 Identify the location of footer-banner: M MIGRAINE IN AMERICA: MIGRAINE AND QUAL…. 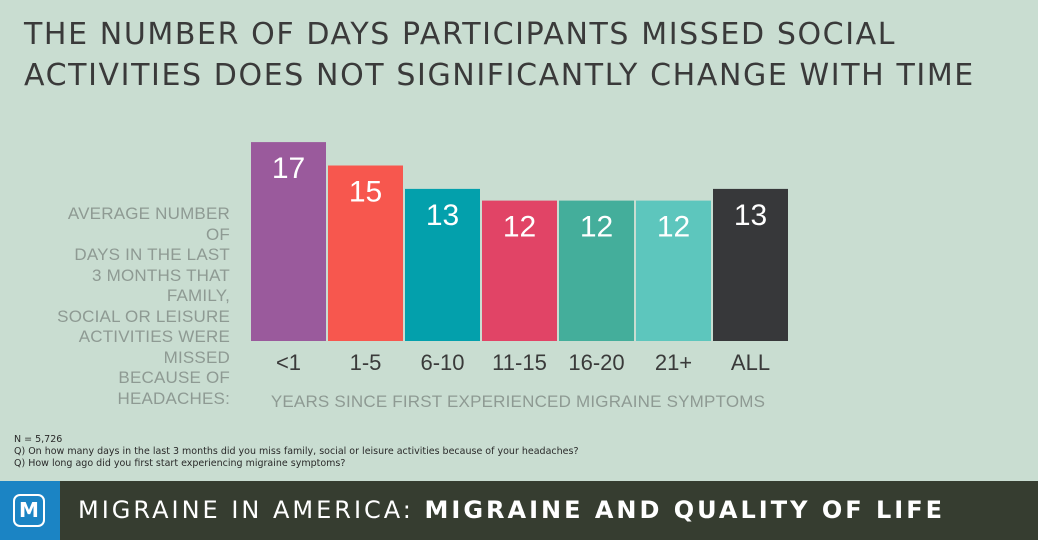
(519, 510).